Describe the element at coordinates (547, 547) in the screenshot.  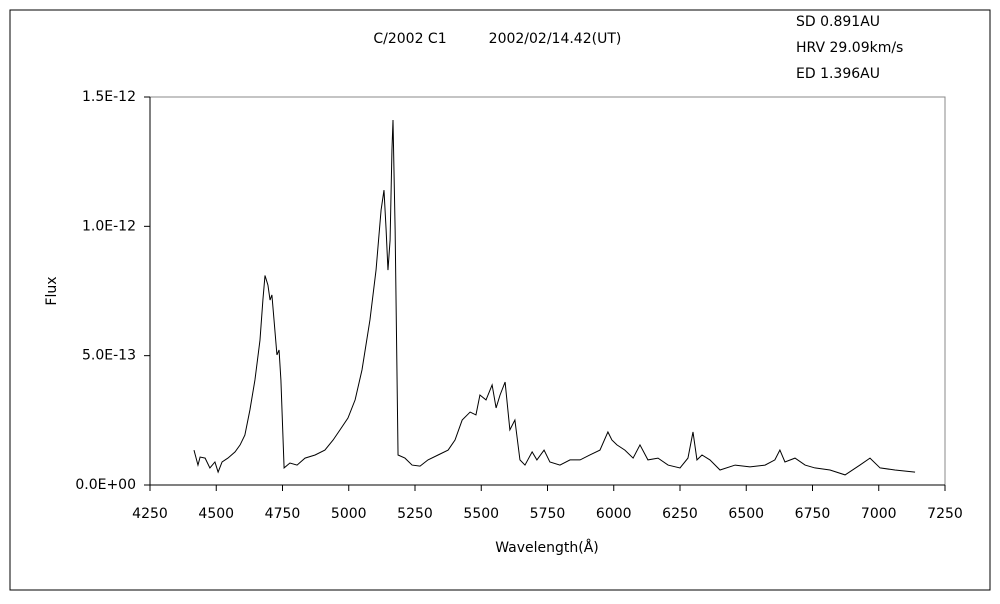
I see `x-axis-label: Wavelength(Å)` at that location.